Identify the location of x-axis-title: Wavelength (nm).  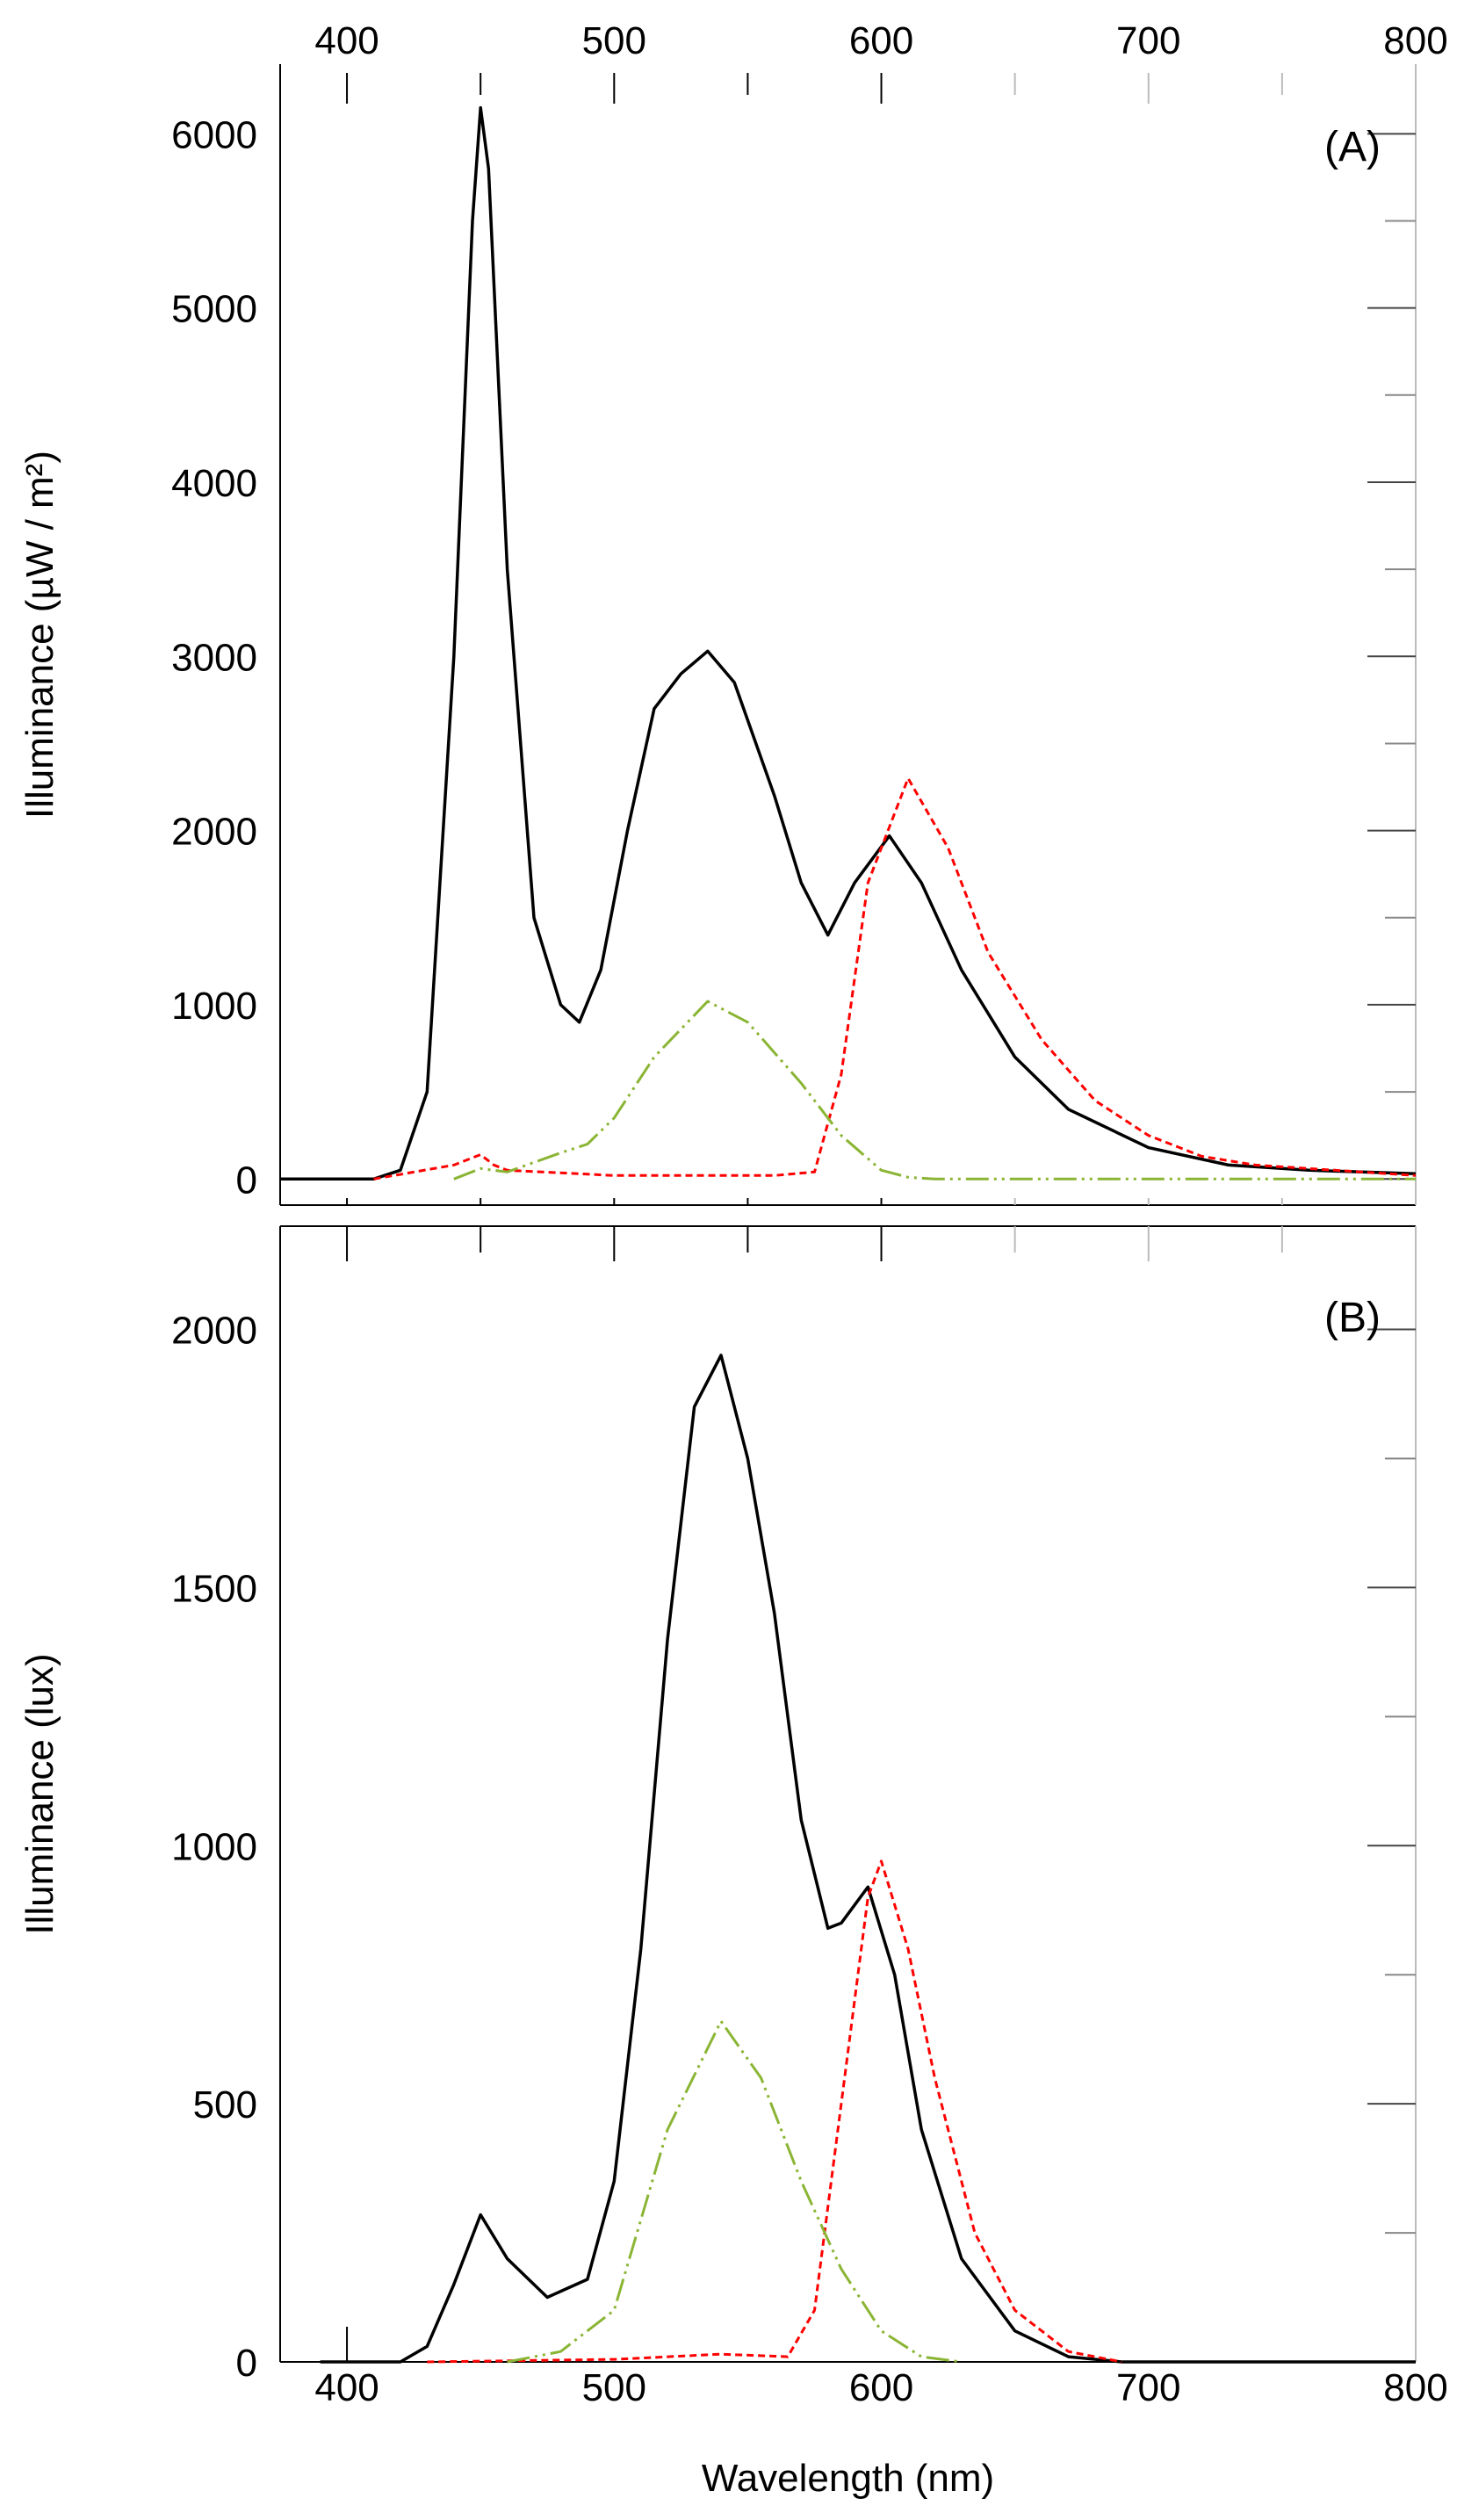
(848, 2478).